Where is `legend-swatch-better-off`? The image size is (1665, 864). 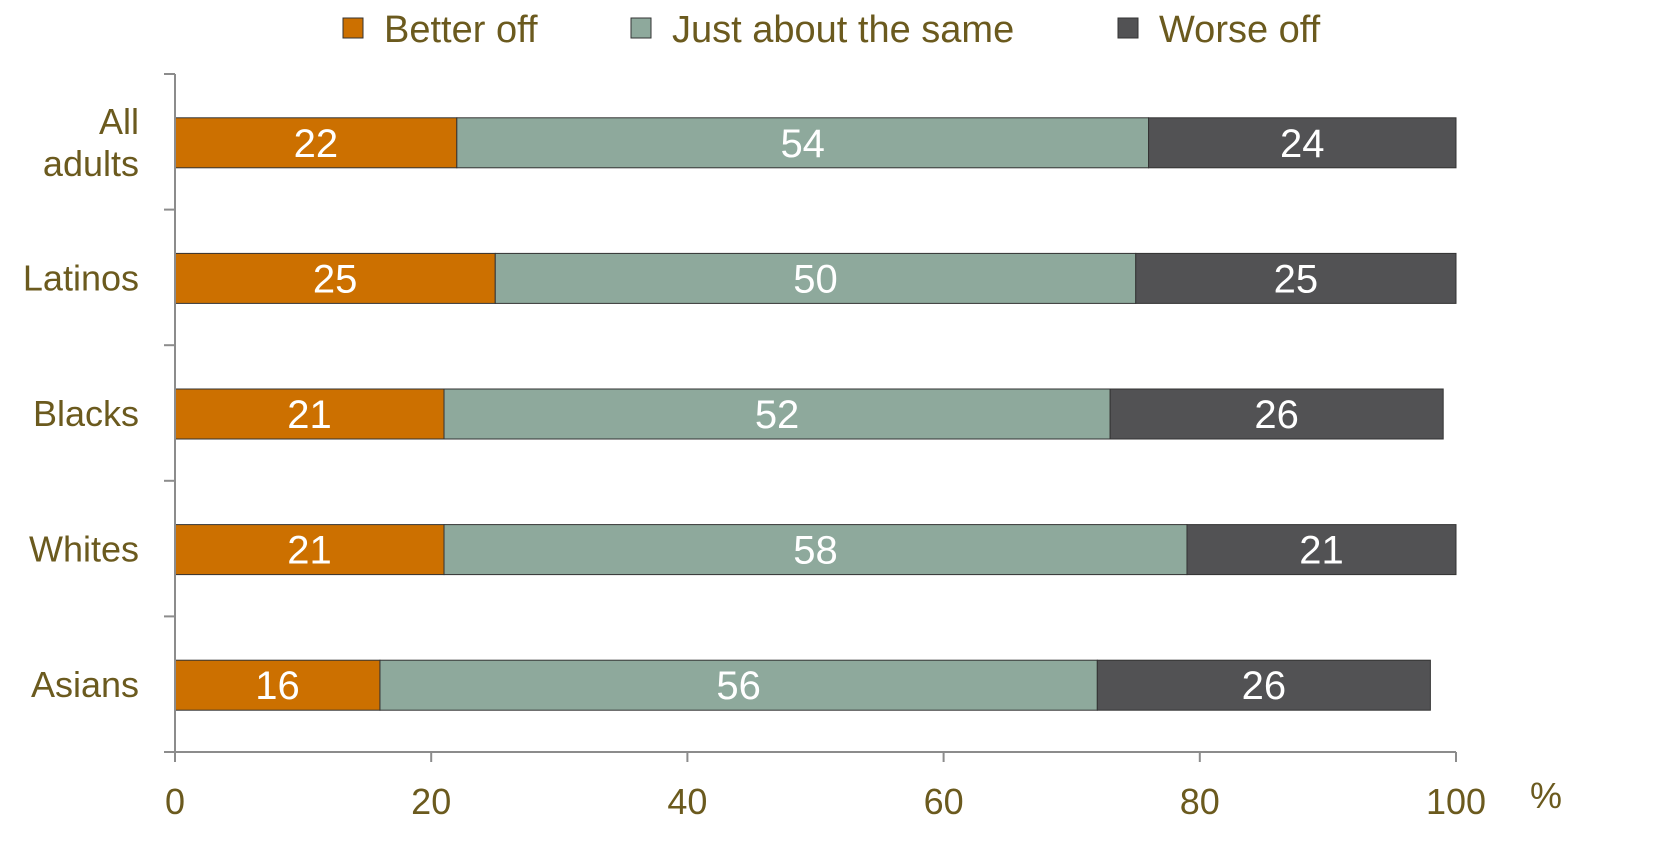 legend-swatch-better-off is located at coordinates (353, 28).